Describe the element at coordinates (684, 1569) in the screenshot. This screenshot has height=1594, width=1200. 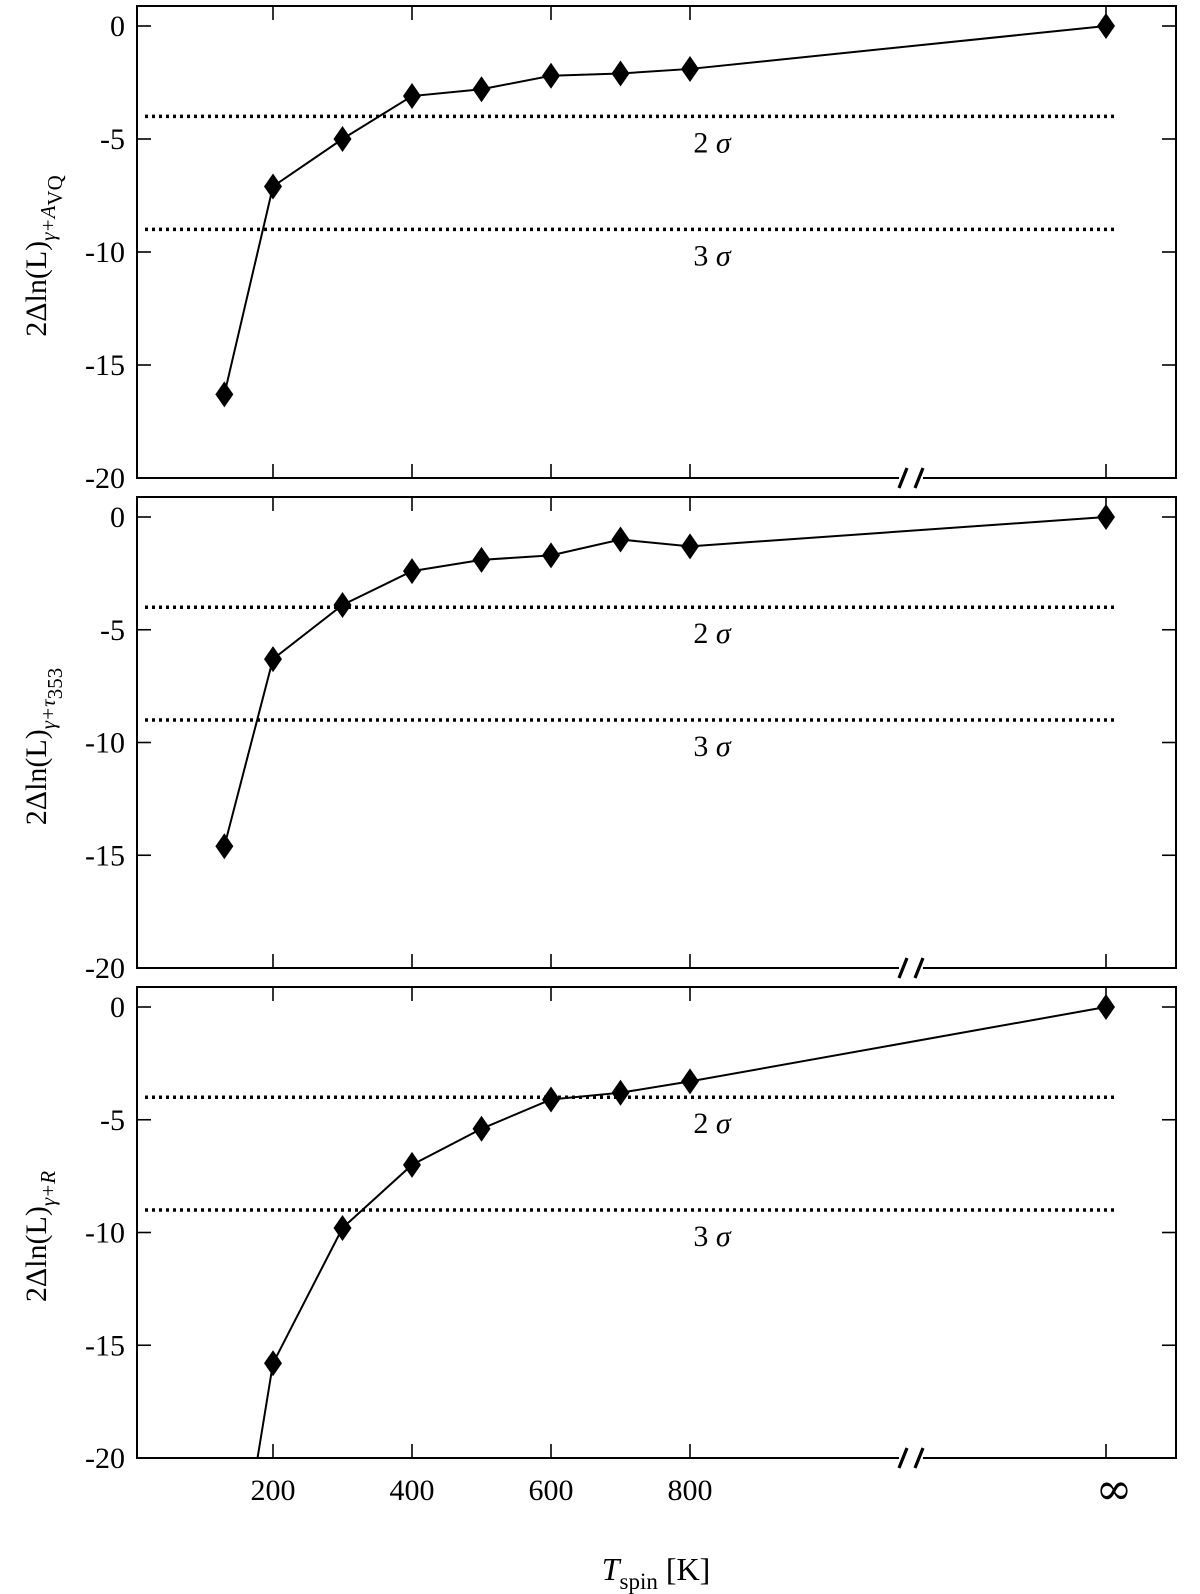
I see `x-axis-unit: [K]` at that location.